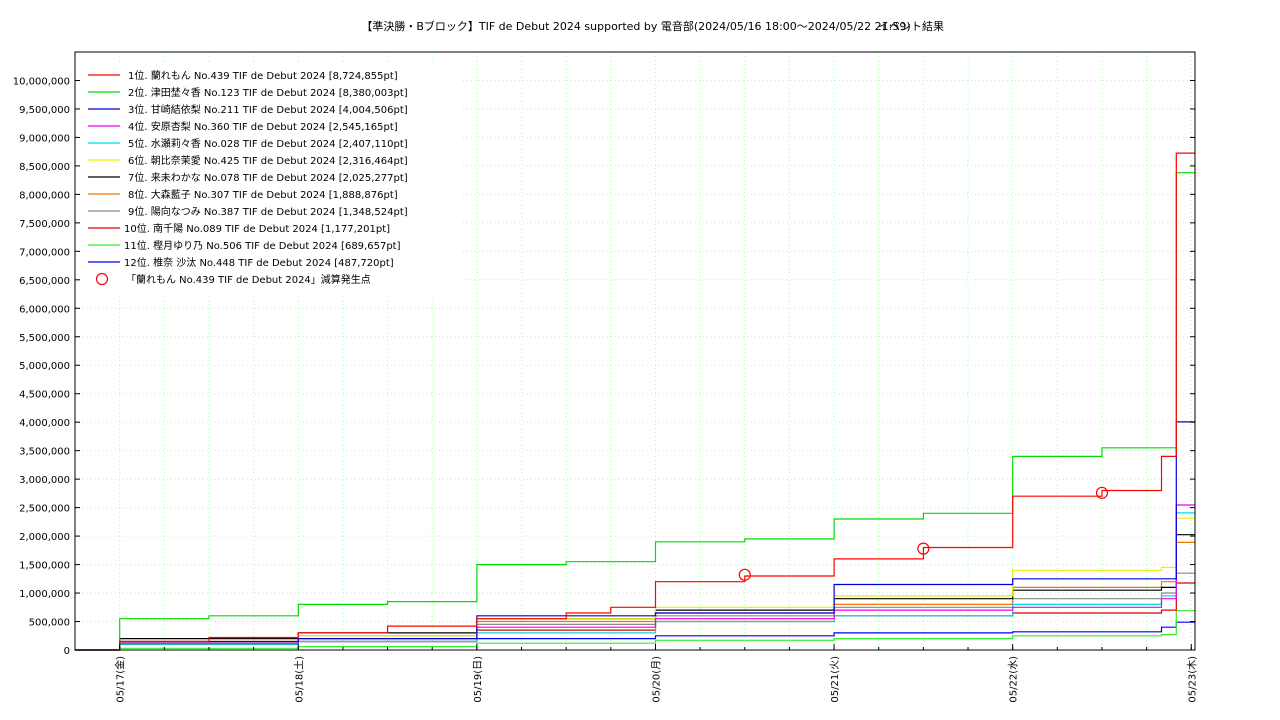 The width and height of the screenshot is (1280, 720). Describe the element at coordinates (49, 623) in the screenshot. I see `y-tick-label: 500,000` at that location.